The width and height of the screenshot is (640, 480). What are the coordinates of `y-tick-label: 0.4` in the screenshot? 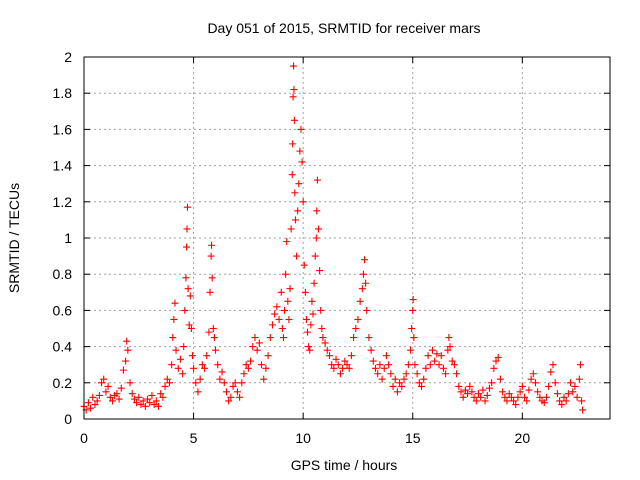 It's located at (63, 347).